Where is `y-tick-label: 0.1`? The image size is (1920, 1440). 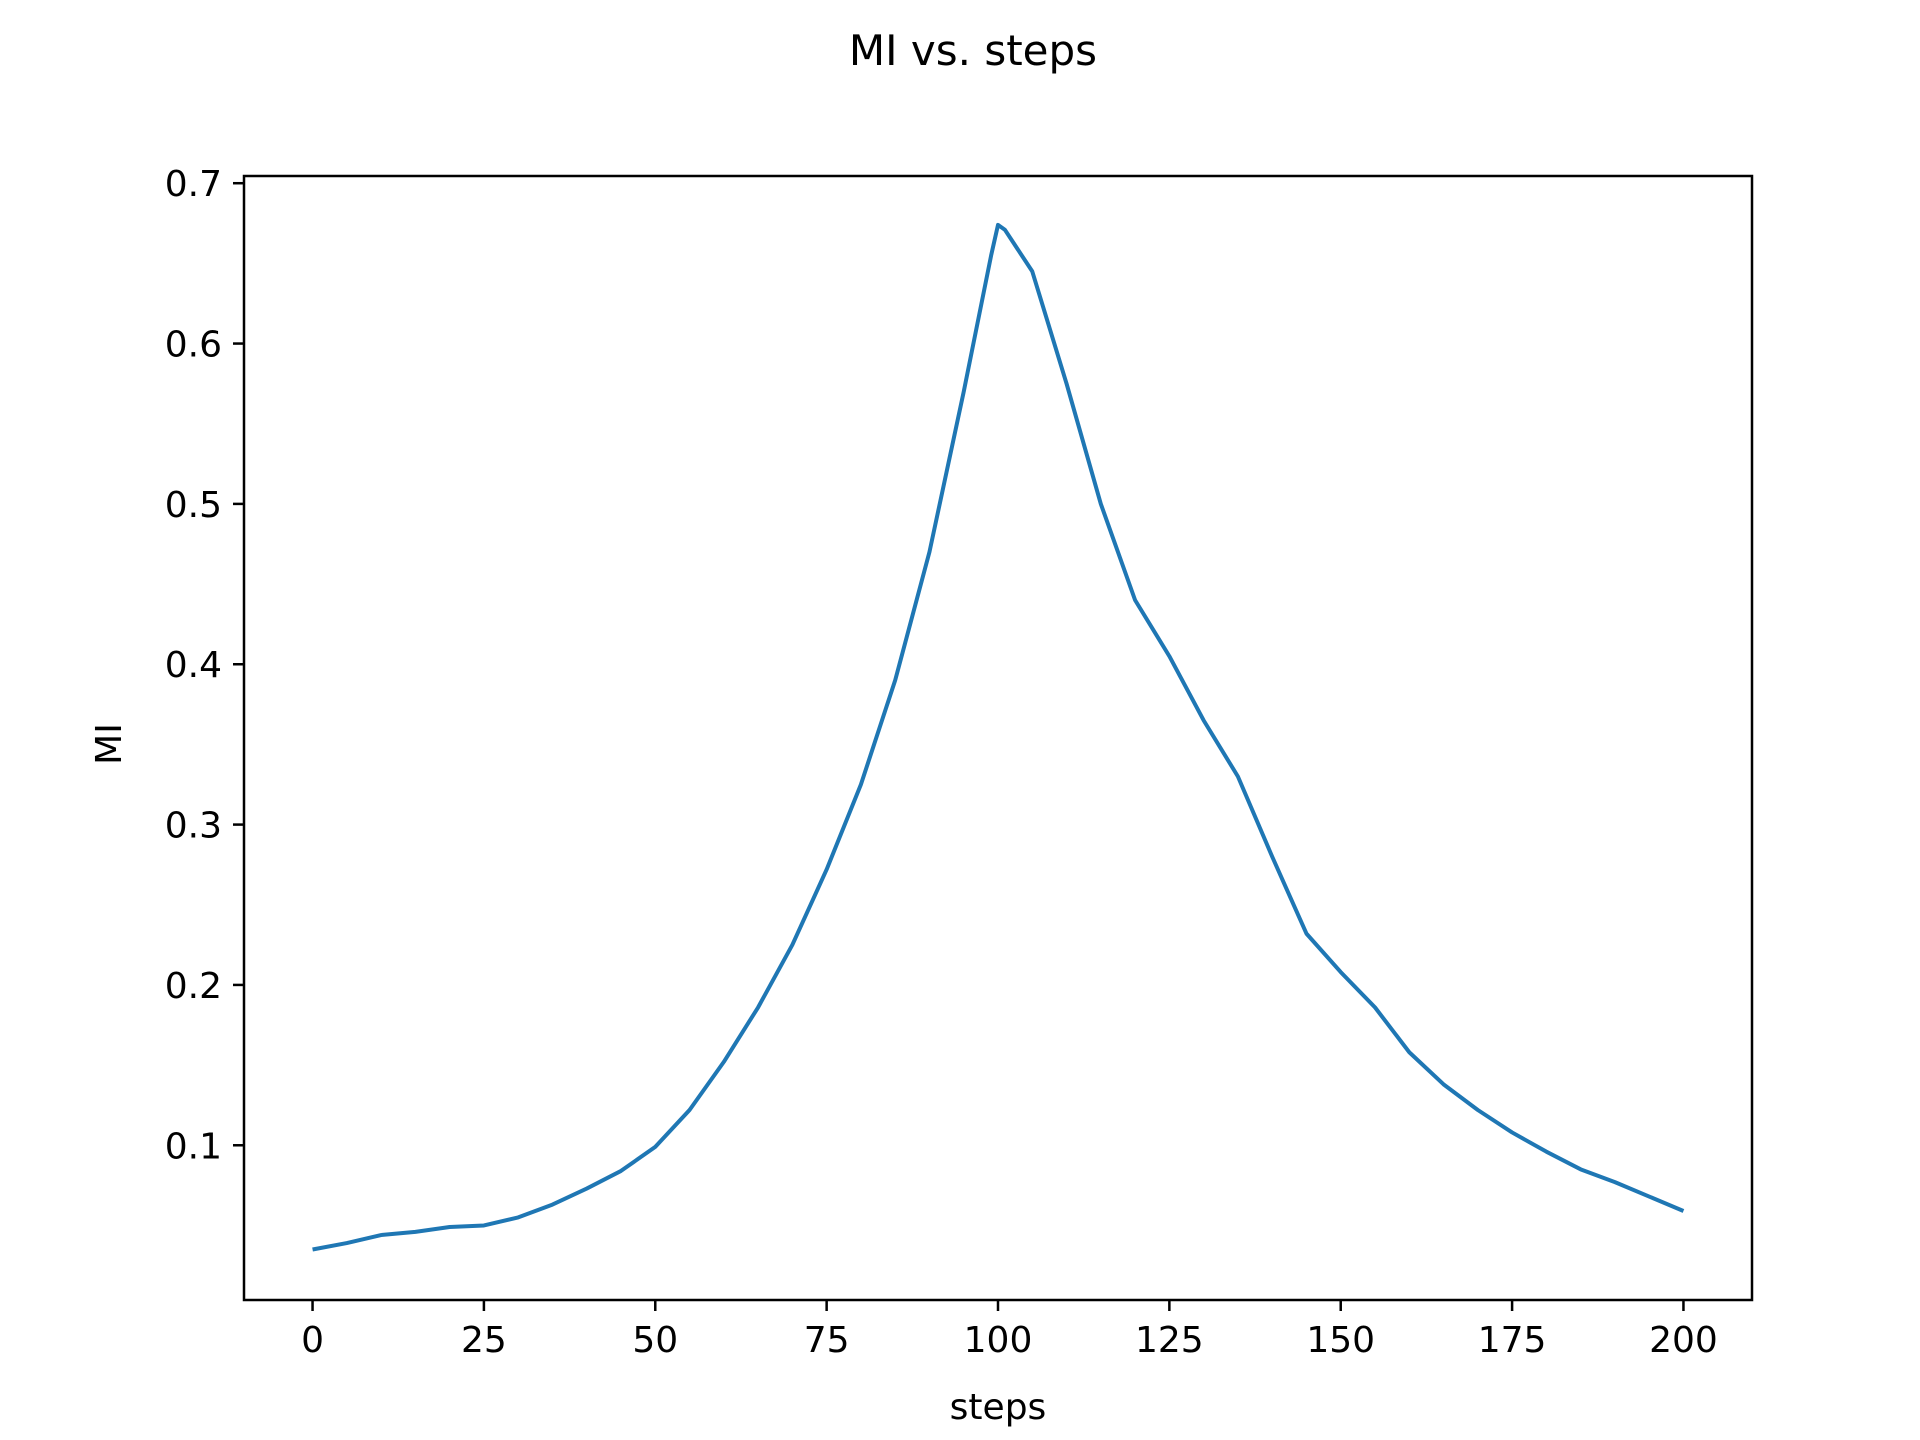
y-tick-label: 0.1 is located at coordinates (193, 1146).